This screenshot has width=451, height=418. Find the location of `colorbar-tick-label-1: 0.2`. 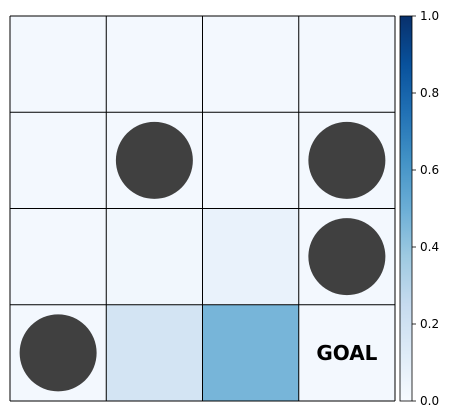

colorbar-tick-label-1: 0.2 is located at coordinates (429, 324).